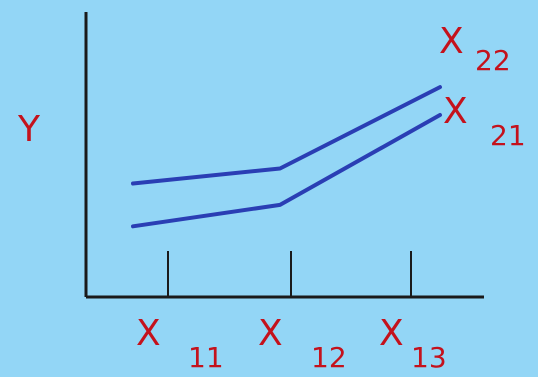  I want to click on y-axis-label: Y, so click(29, 129).